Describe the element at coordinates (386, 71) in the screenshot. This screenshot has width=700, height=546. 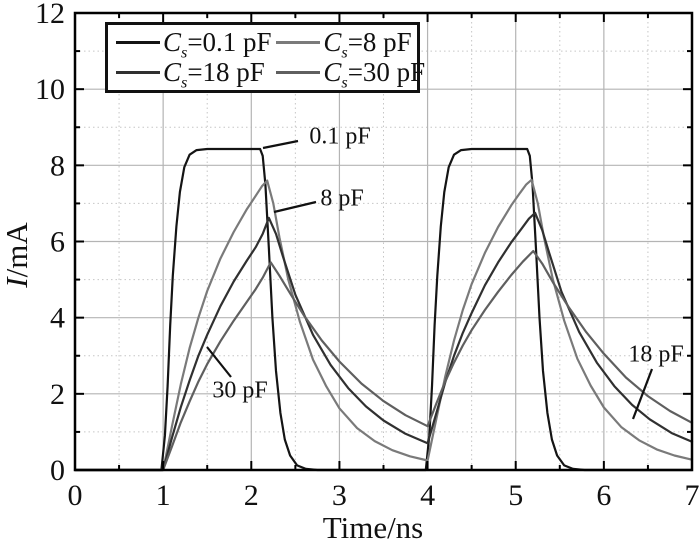
I see `legend-value: =30 pF` at that location.